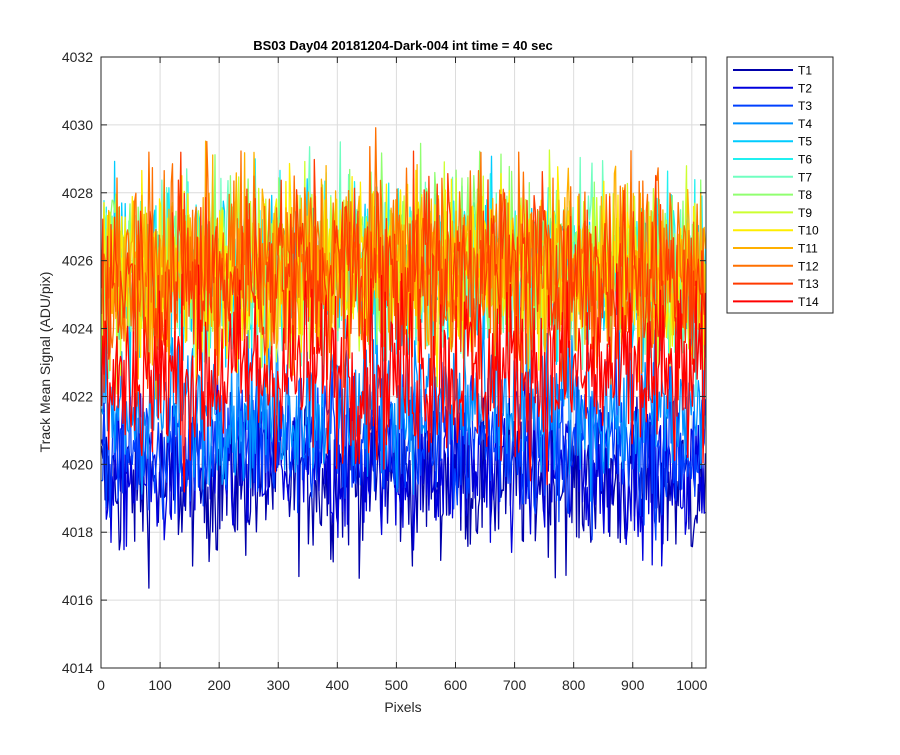  Describe the element at coordinates (77, 600) in the screenshot. I see `y-tick-label: 4016` at that location.